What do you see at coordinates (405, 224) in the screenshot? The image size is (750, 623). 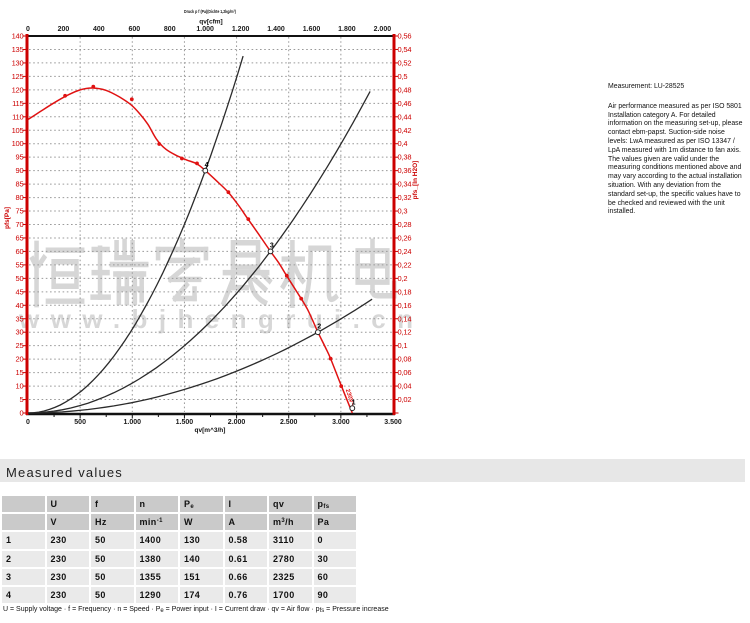 I see `svg-text: 0,28` at bounding box center [405, 224].